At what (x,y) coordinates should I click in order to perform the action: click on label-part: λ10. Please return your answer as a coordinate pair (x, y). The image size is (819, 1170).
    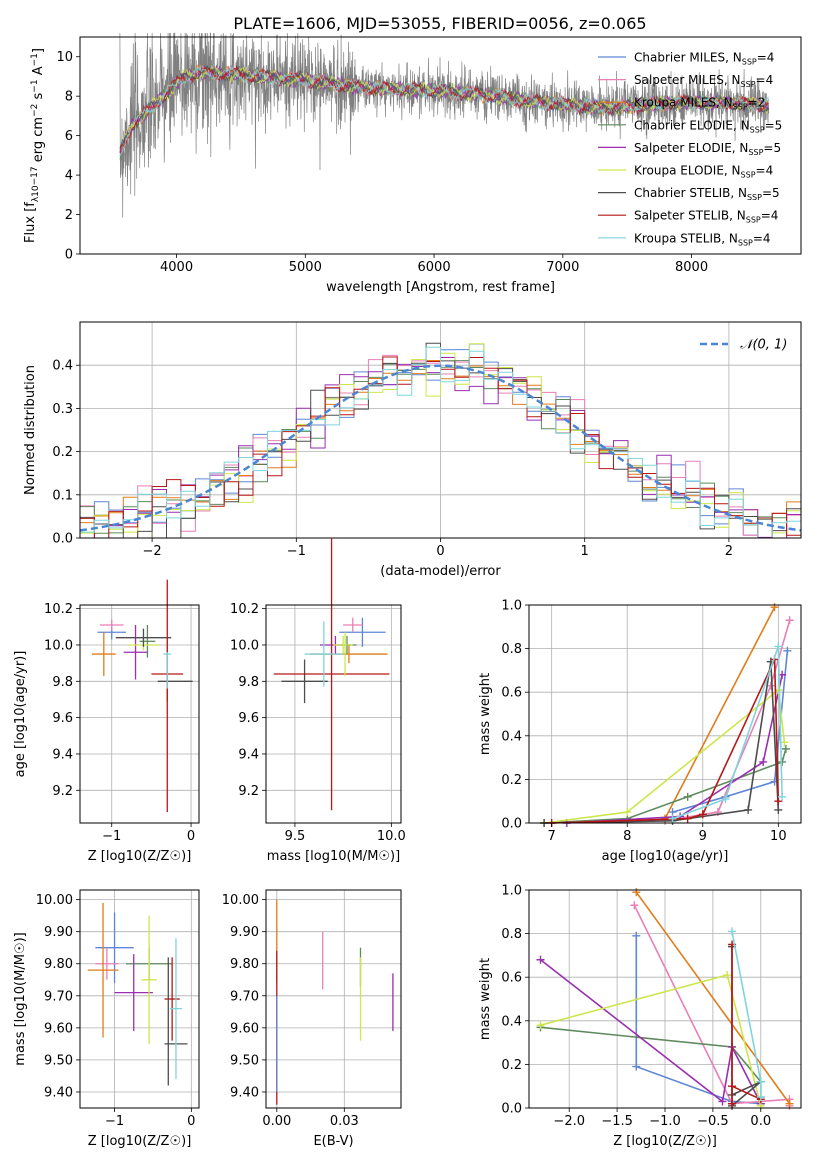
    Looking at the image, I should click on (36, 193).